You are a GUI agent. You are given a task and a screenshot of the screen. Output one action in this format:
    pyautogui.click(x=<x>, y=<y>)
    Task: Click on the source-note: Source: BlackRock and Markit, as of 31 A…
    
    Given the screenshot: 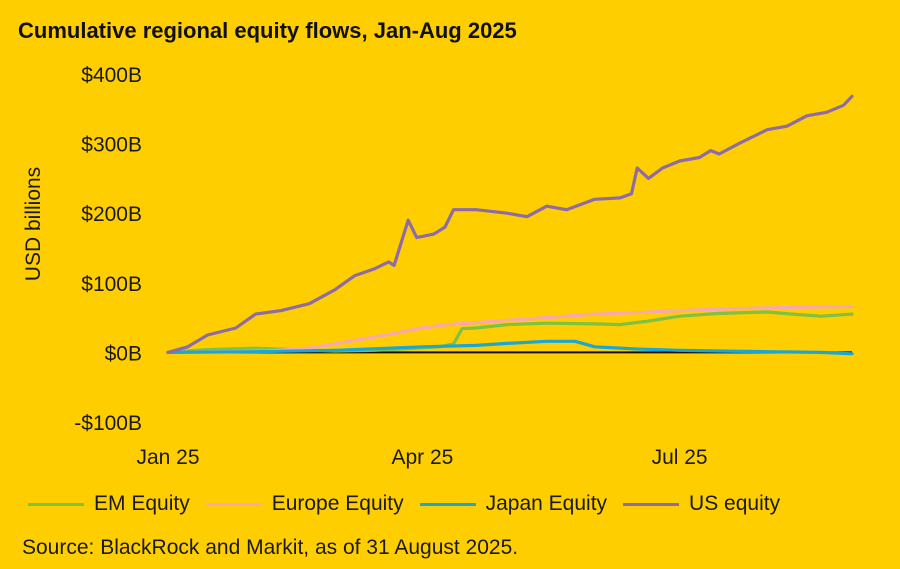 What is the action you would take?
    pyautogui.click(x=270, y=547)
    